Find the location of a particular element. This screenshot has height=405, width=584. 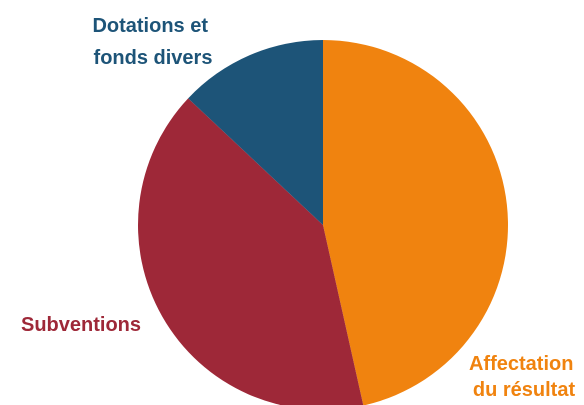

slice-label-dotations-line-1: Dotations et is located at coordinates (150, 26).